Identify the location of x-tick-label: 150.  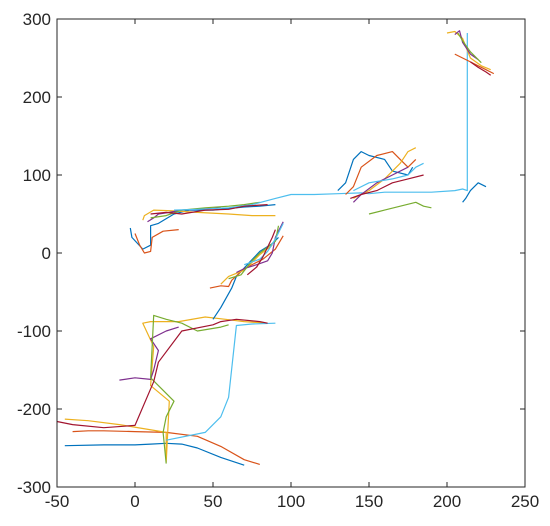
(369, 501).